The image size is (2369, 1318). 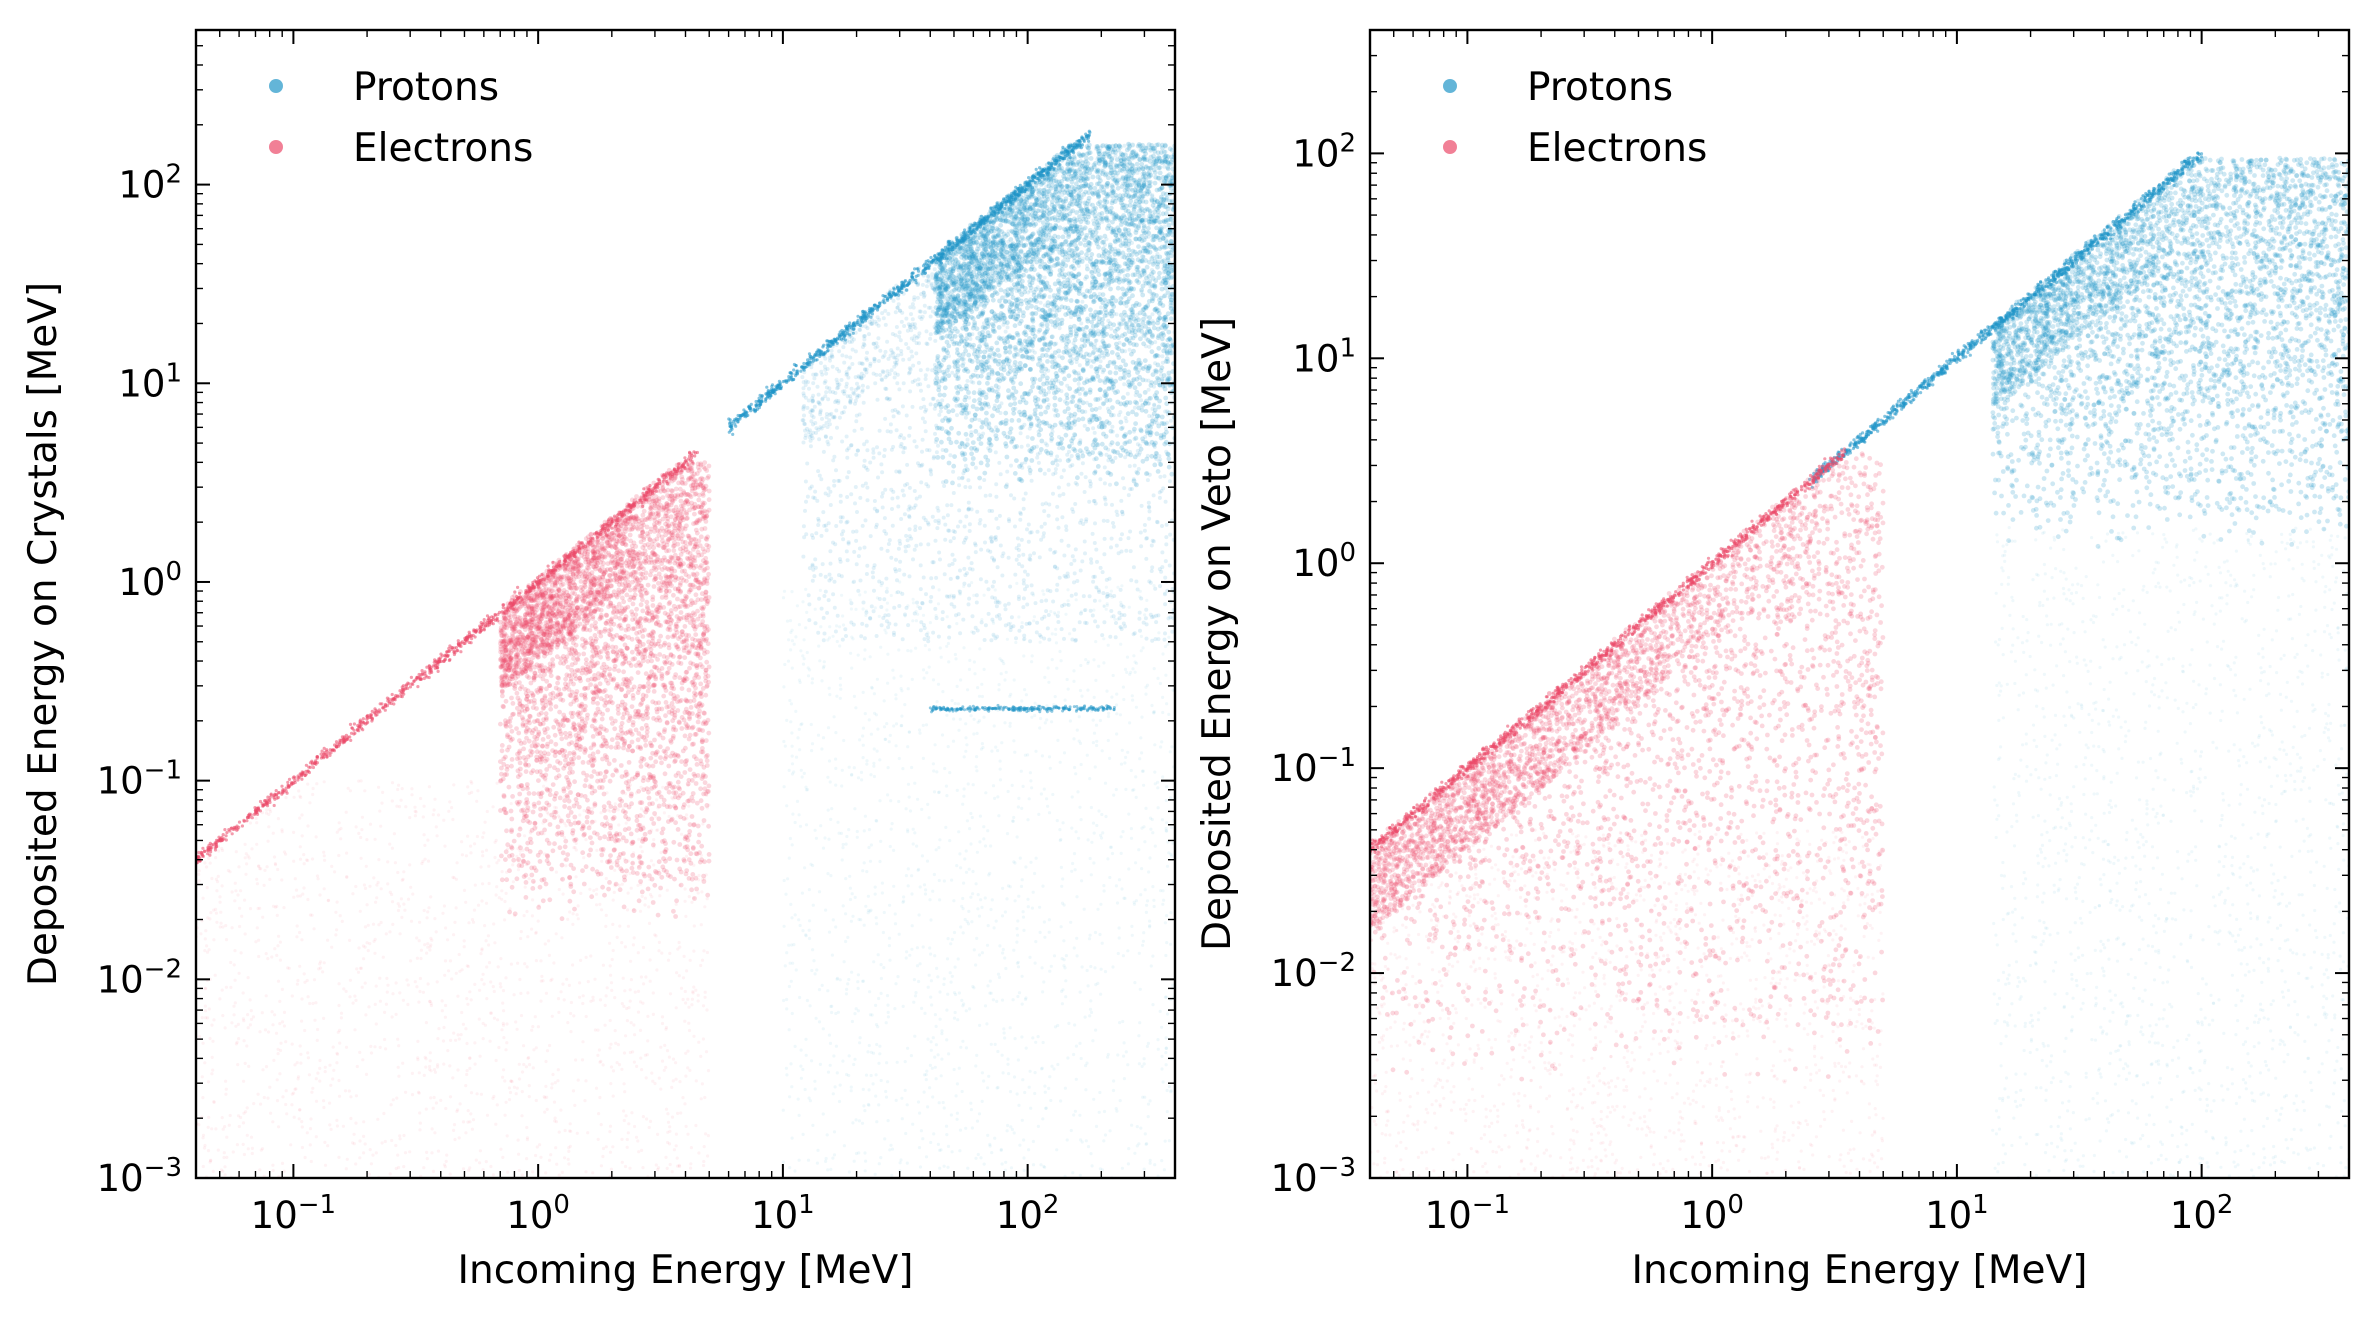 I want to click on region-cloud, so click(x=987, y=393).